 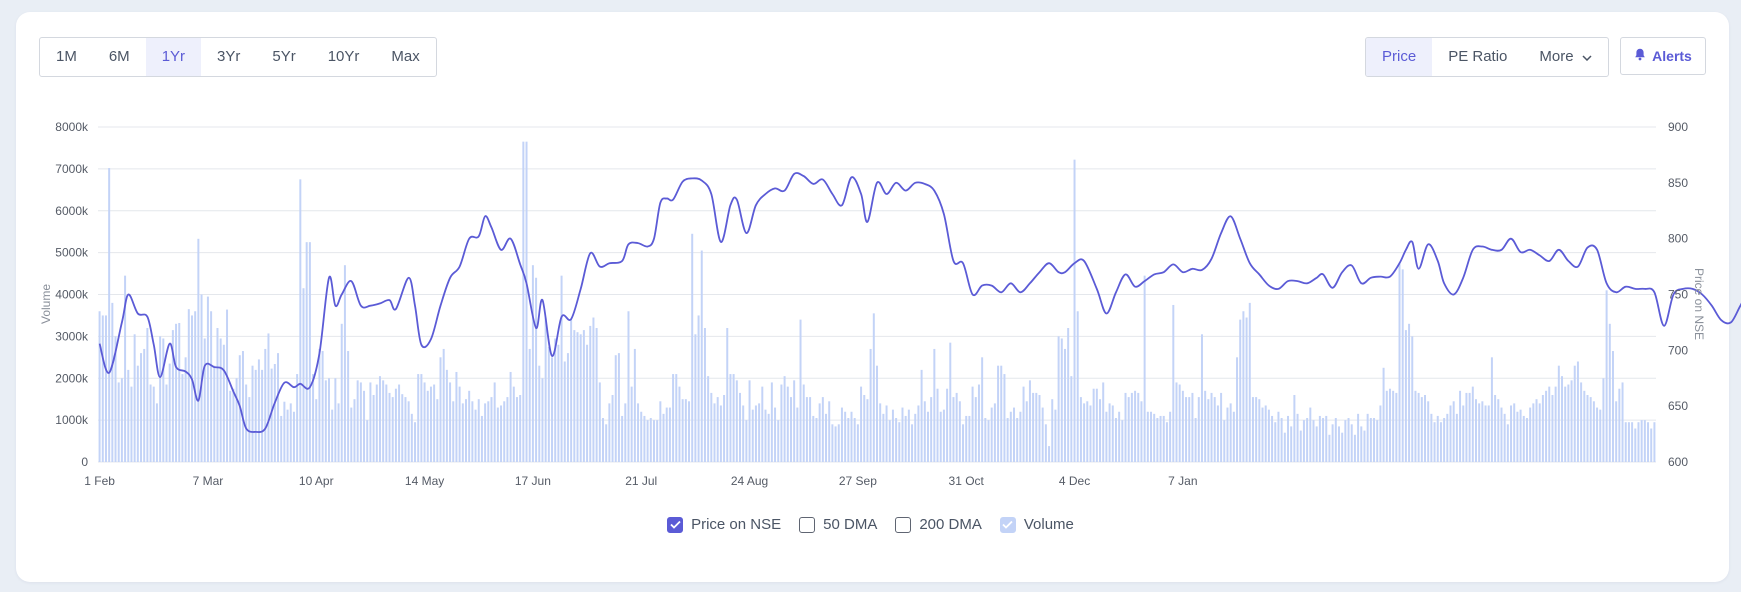 What do you see at coordinates (1477, 57) in the screenshot?
I see `metric-button-pe-ratio: PE Ratio` at bounding box center [1477, 57].